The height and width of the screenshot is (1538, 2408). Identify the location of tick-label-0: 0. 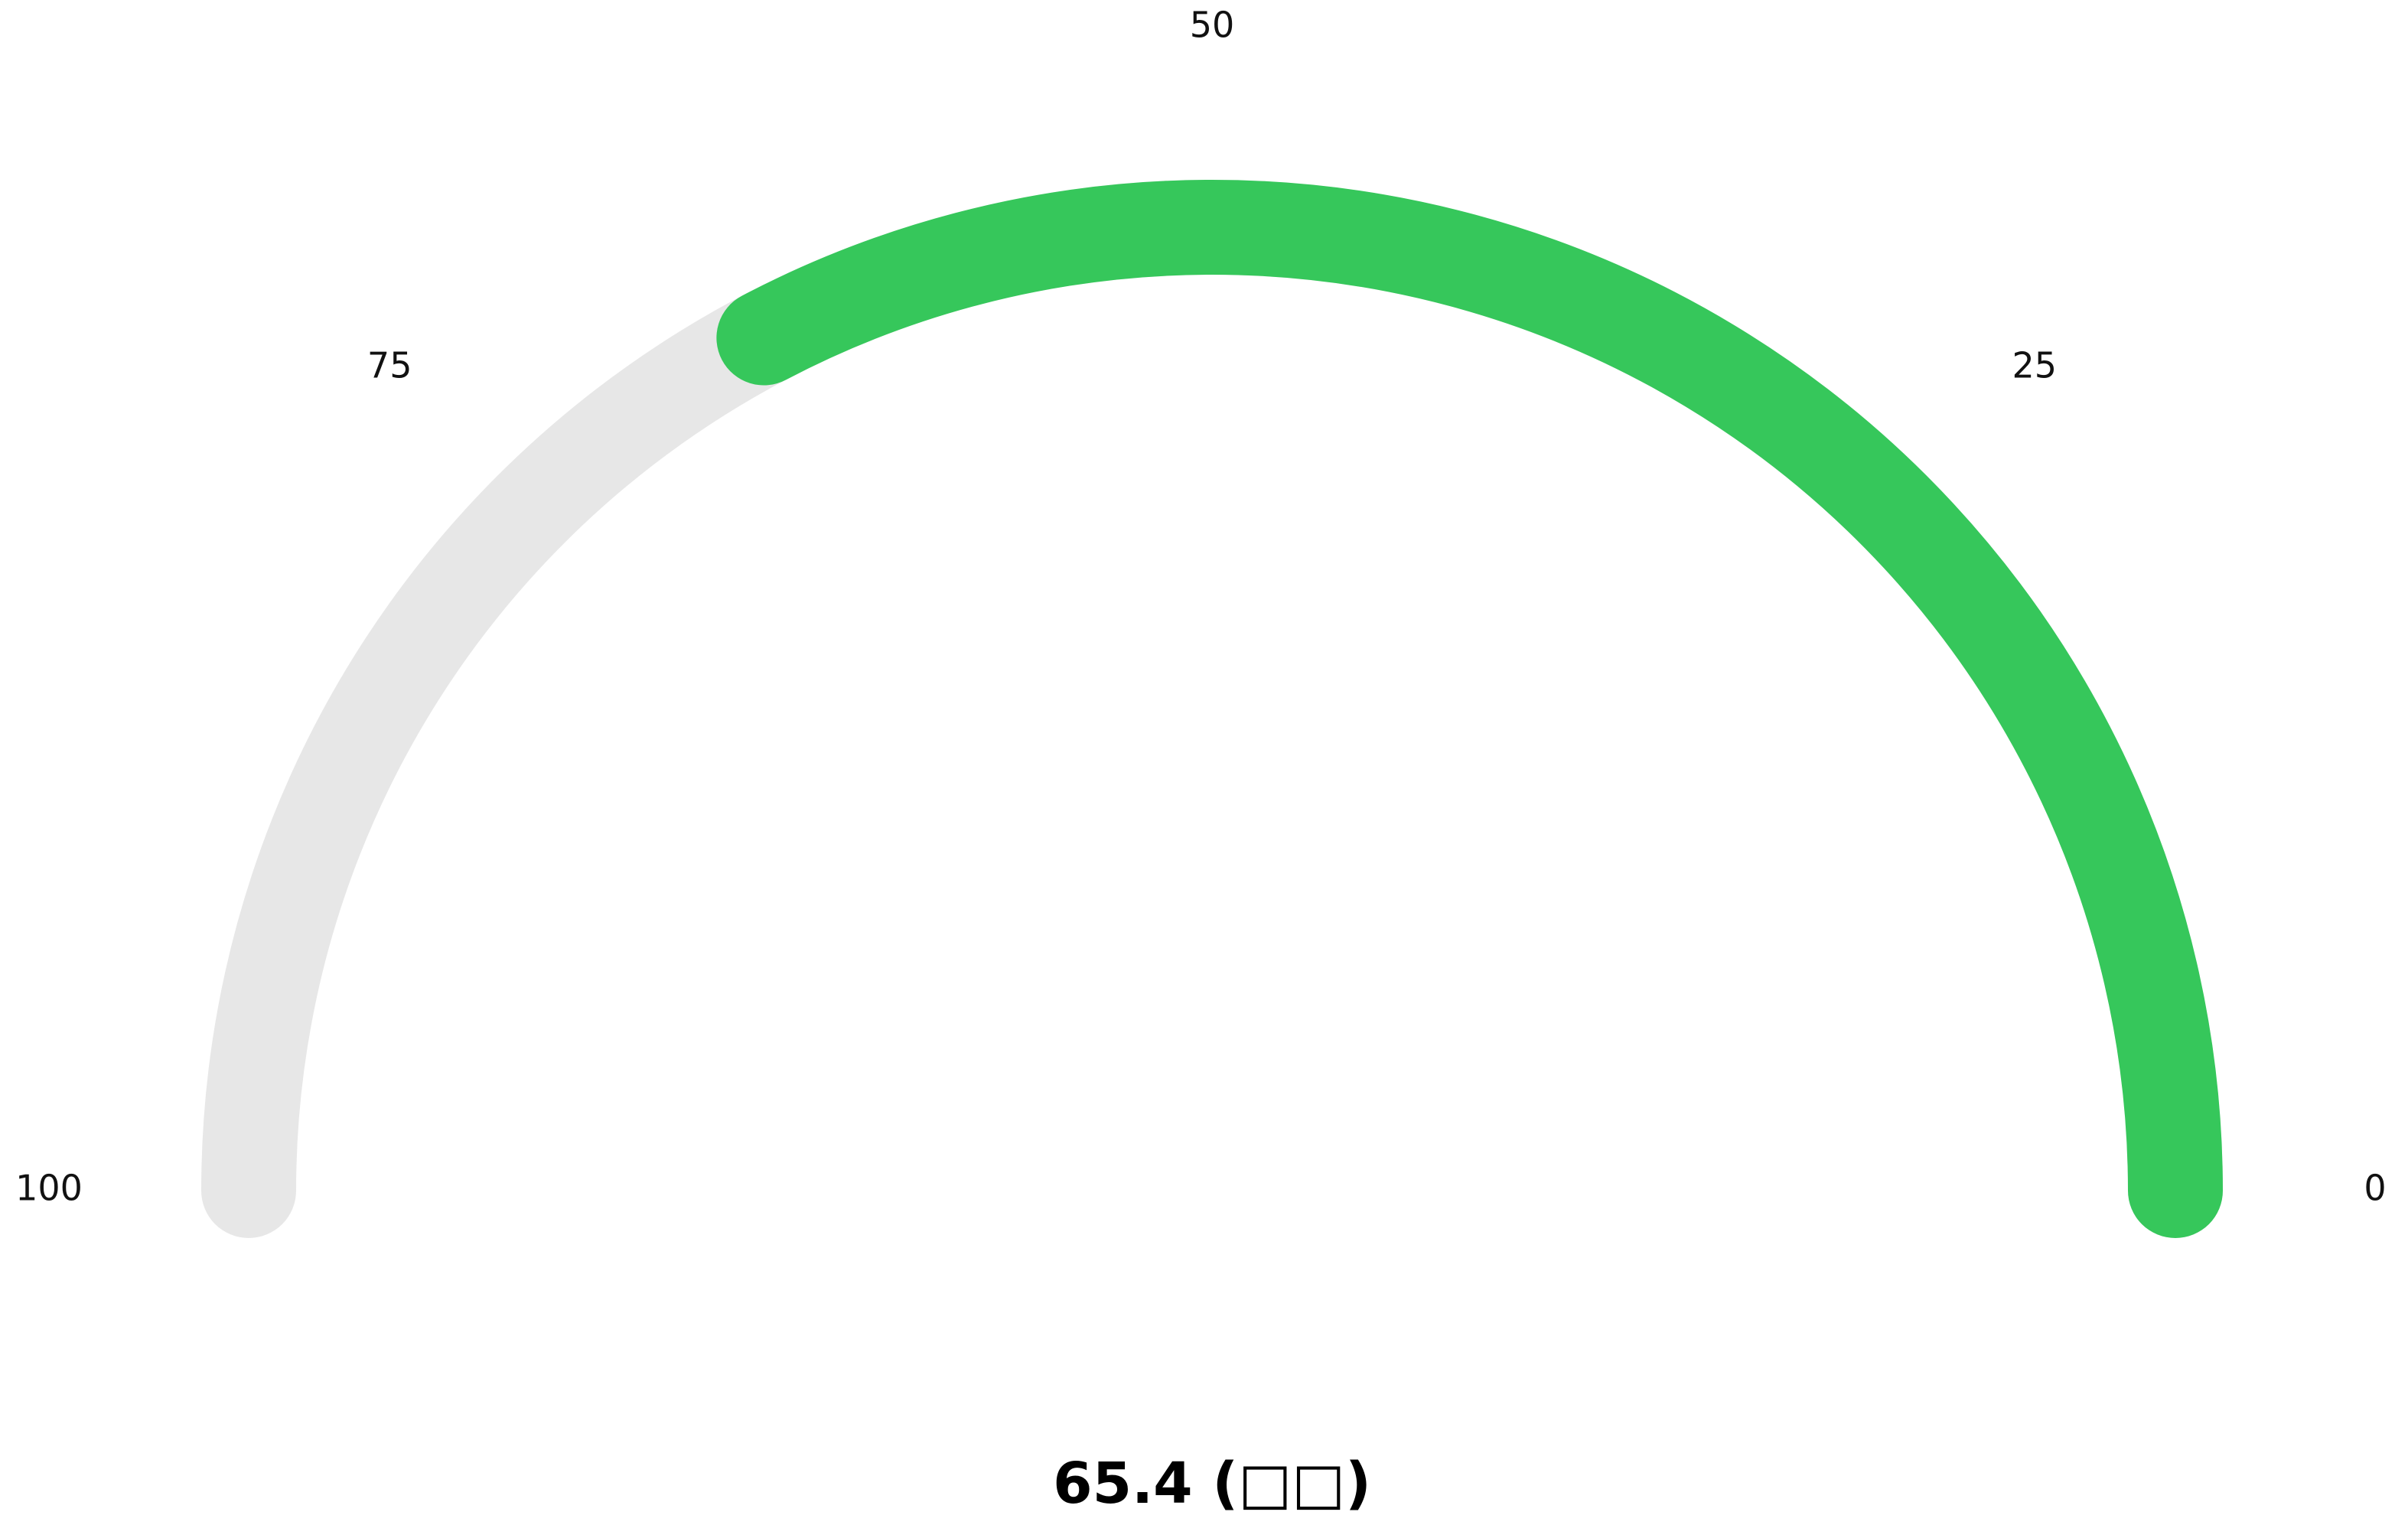
(2375, 1188).